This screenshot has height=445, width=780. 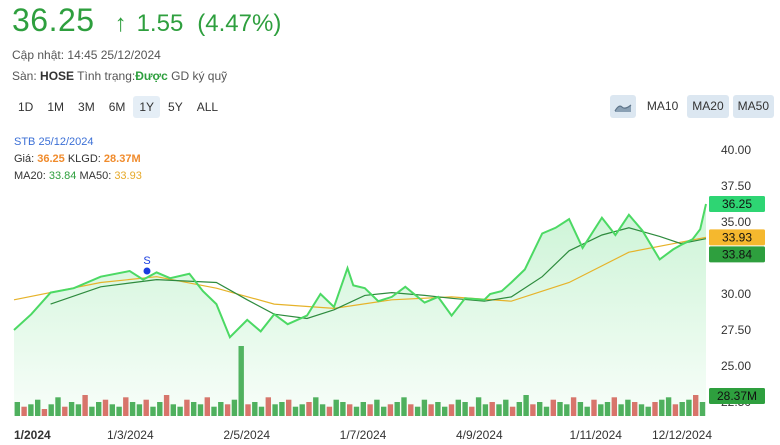 I want to click on signal-marker, so click(x=147, y=271).